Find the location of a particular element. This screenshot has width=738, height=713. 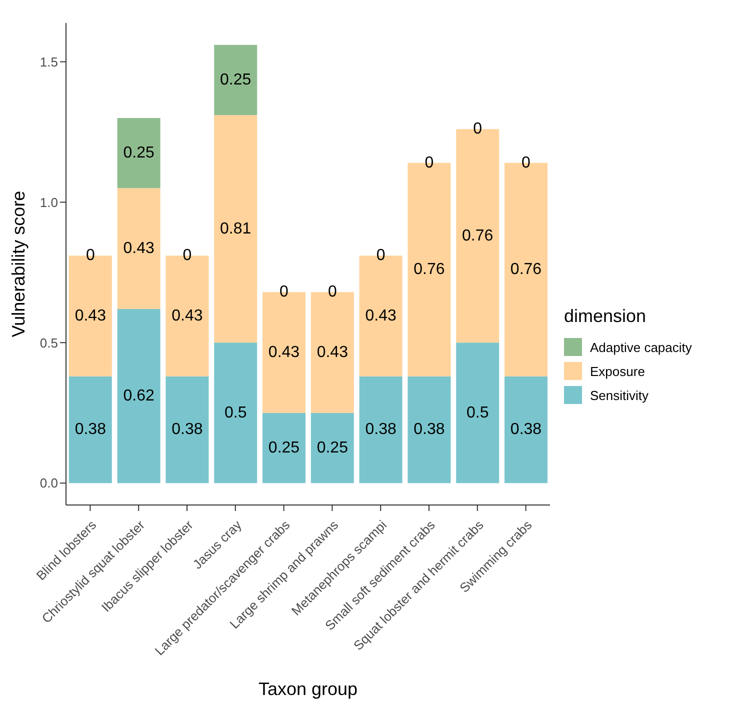

x-axis-title: Taxon group is located at coordinates (308, 689).